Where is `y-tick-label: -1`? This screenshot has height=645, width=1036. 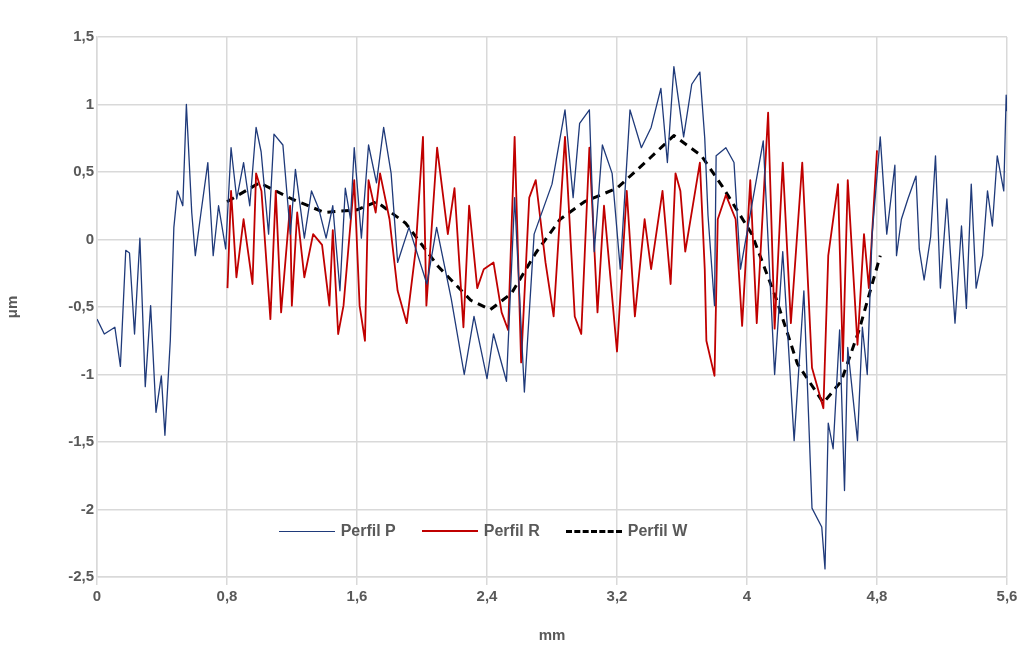 y-tick-label: -1 is located at coordinates (87, 373).